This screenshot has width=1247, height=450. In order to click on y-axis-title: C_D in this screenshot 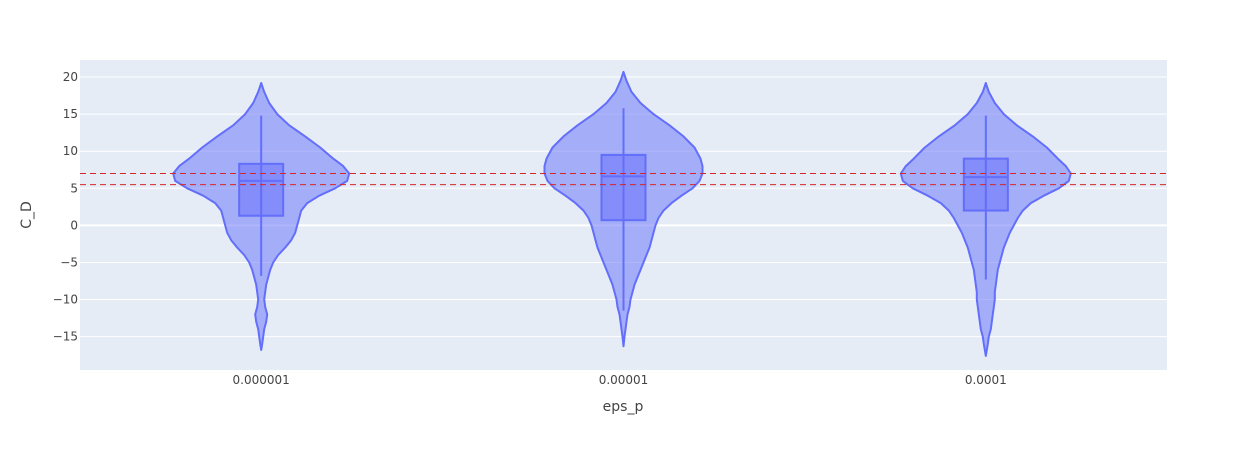, I will do `click(27, 215)`.